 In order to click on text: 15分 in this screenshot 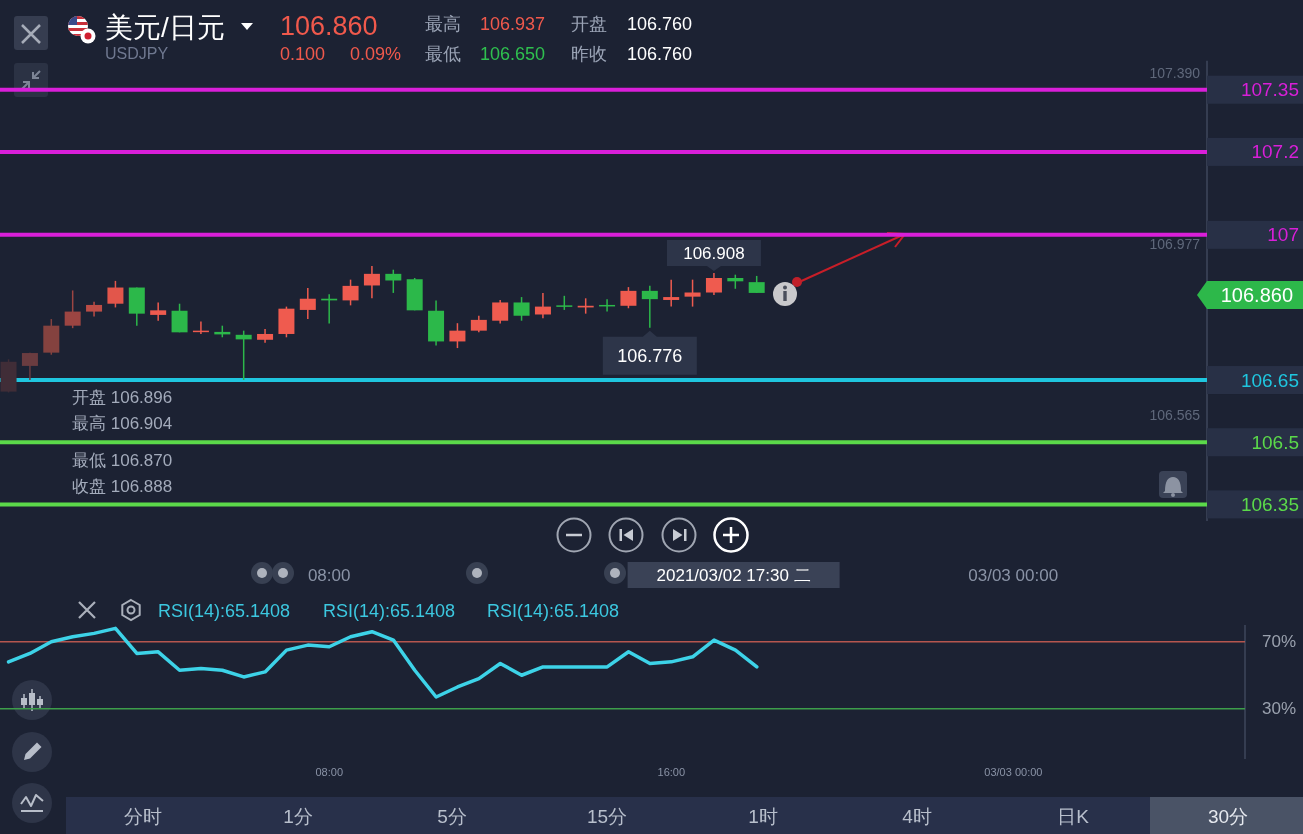, I will do `click(607, 816)`.